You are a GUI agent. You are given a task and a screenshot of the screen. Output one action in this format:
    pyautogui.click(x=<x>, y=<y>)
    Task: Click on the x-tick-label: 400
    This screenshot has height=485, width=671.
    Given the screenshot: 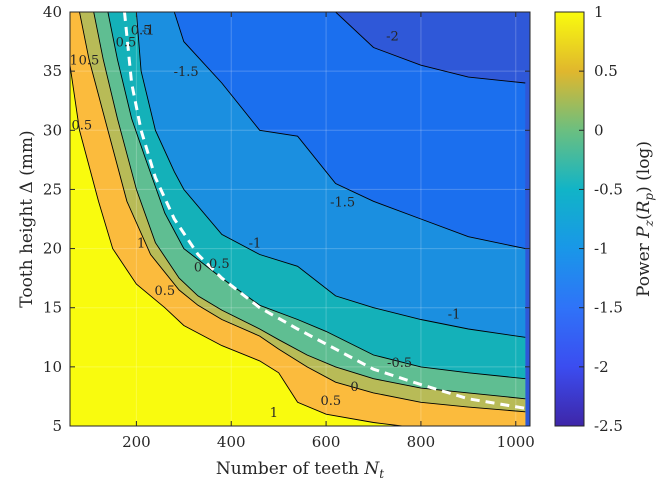 What is the action you would take?
    pyautogui.click(x=231, y=442)
    